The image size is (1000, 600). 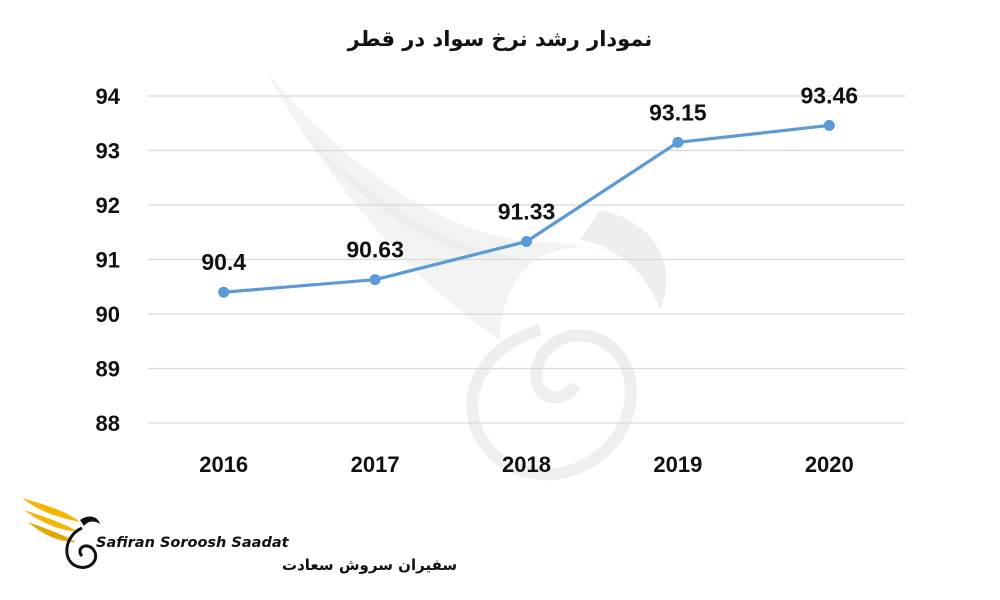 I want to click on y-tick-label: 92, so click(x=108, y=205).